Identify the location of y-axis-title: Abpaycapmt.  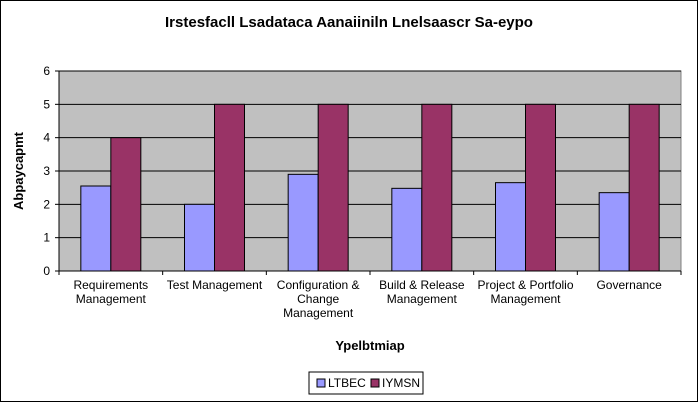
(18, 170).